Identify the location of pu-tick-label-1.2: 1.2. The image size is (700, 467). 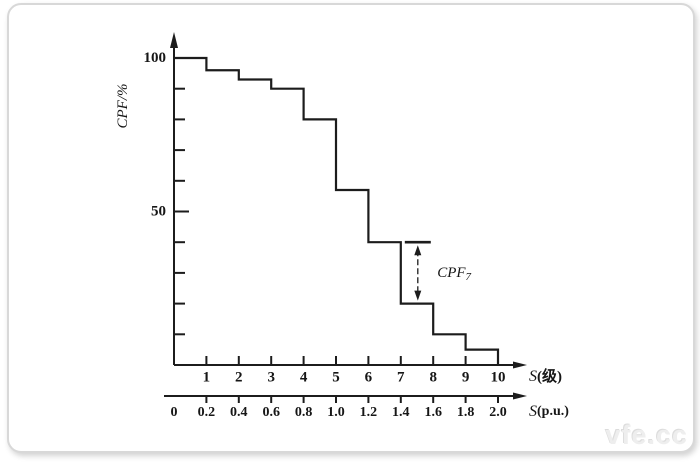
(369, 412).